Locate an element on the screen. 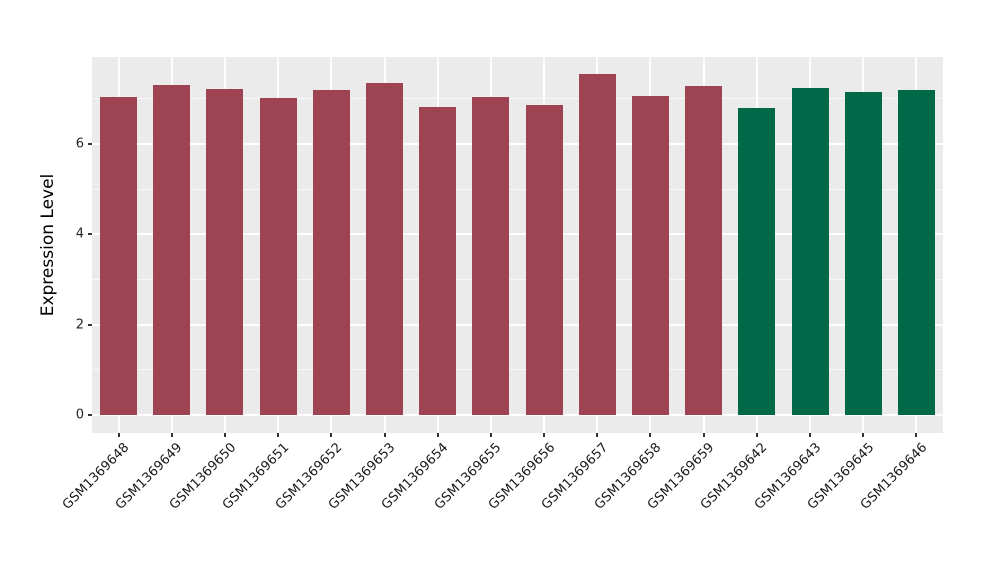 This screenshot has width=1000, height=580. y-tick-label: 2 is located at coordinates (79, 325).